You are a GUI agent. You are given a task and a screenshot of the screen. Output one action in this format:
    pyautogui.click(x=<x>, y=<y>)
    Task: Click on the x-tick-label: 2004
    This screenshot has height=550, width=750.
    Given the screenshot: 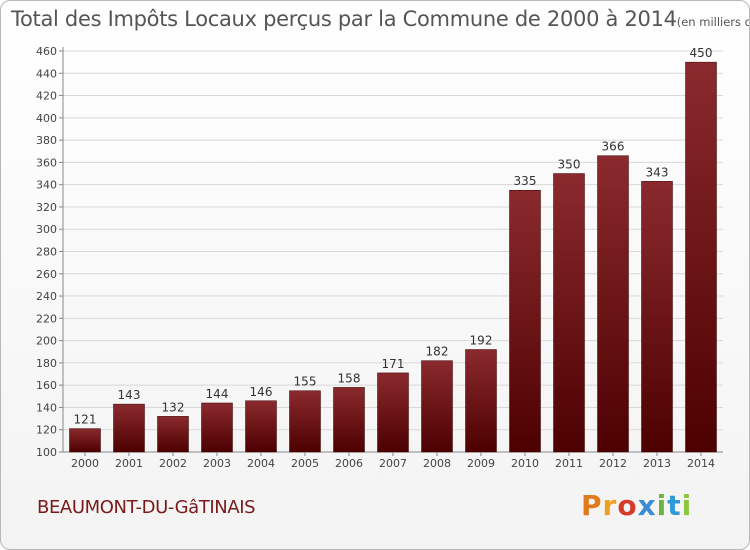 What is the action you would take?
    pyautogui.click(x=261, y=463)
    